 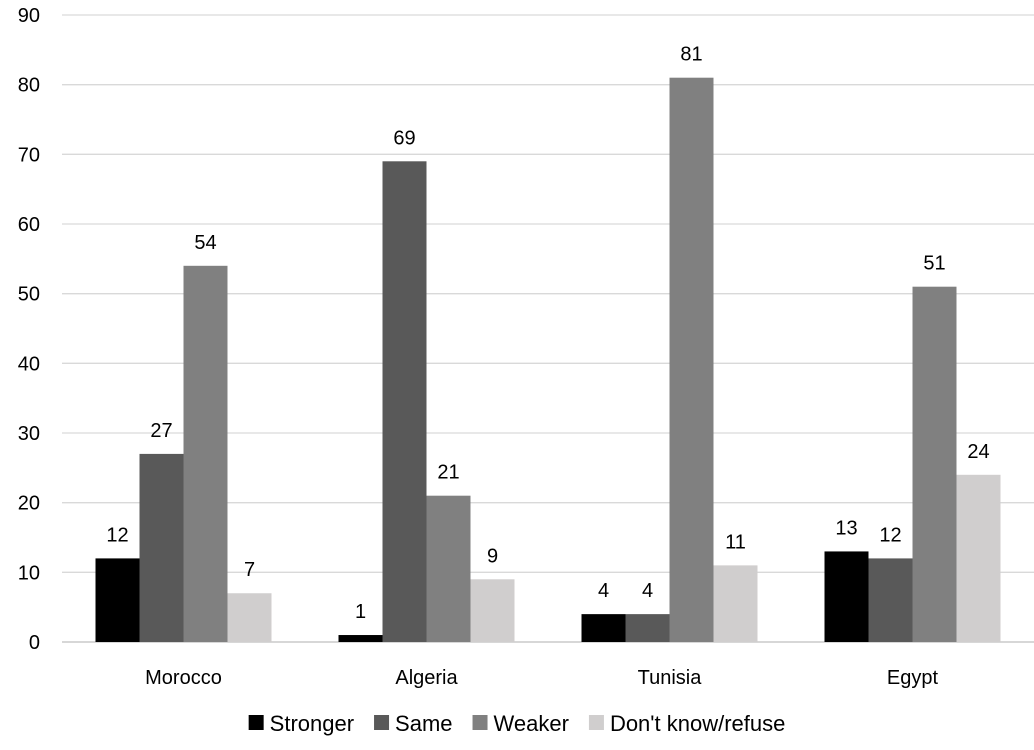 I want to click on x-category-label: Egypt, so click(x=913, y=678).